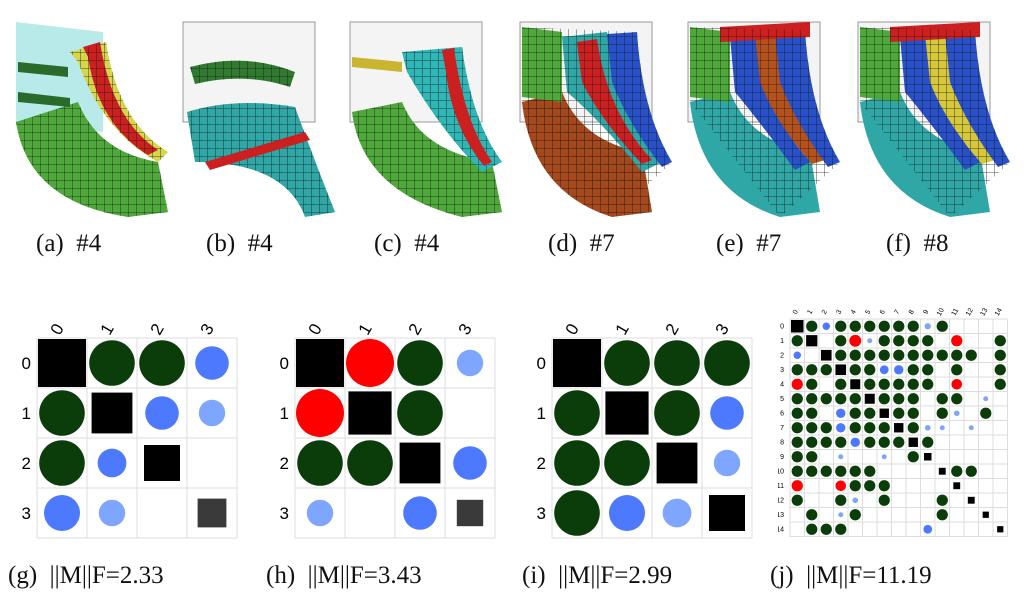 This screenshot has height=602, width=1024. What do you see at coordinates (782, 385) in the screenshot?
I see `row-label: 4` at bounding box center [782, 385].